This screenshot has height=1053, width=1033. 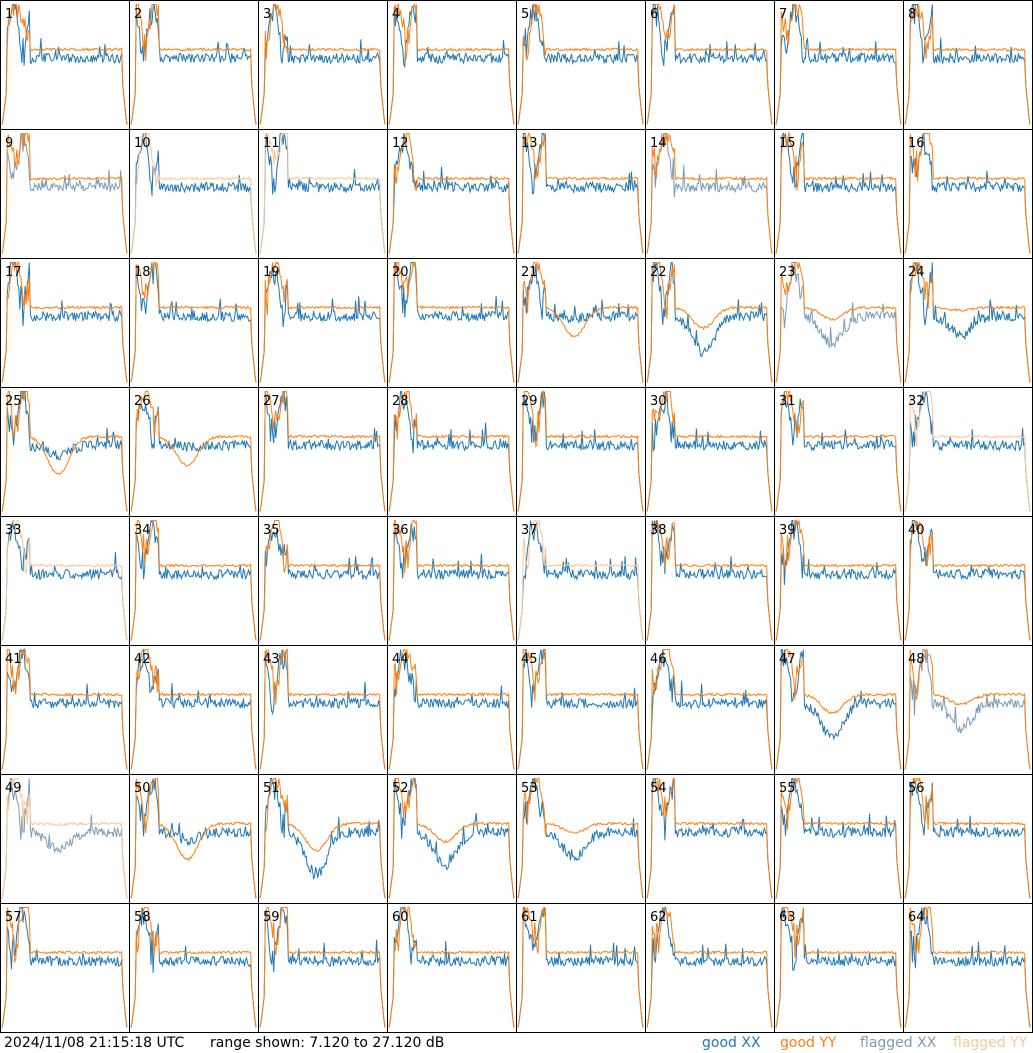 I want to click on panel-label: 60, so click(x=400, y=917).